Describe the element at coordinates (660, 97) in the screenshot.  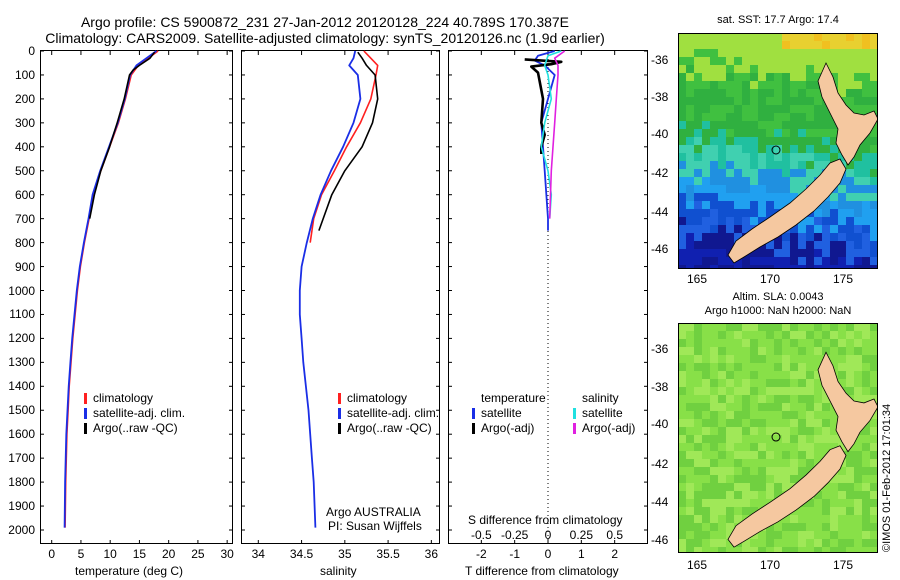
I see `map-lat-tick-label: -38` at that location.